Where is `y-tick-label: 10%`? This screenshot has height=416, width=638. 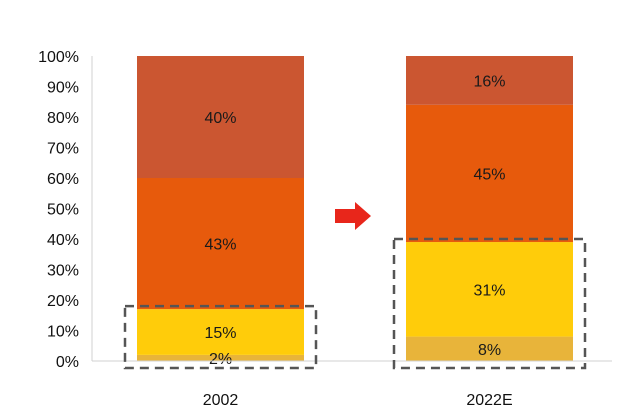
y-tick-label: 10% is located at coordinates (63, 332).